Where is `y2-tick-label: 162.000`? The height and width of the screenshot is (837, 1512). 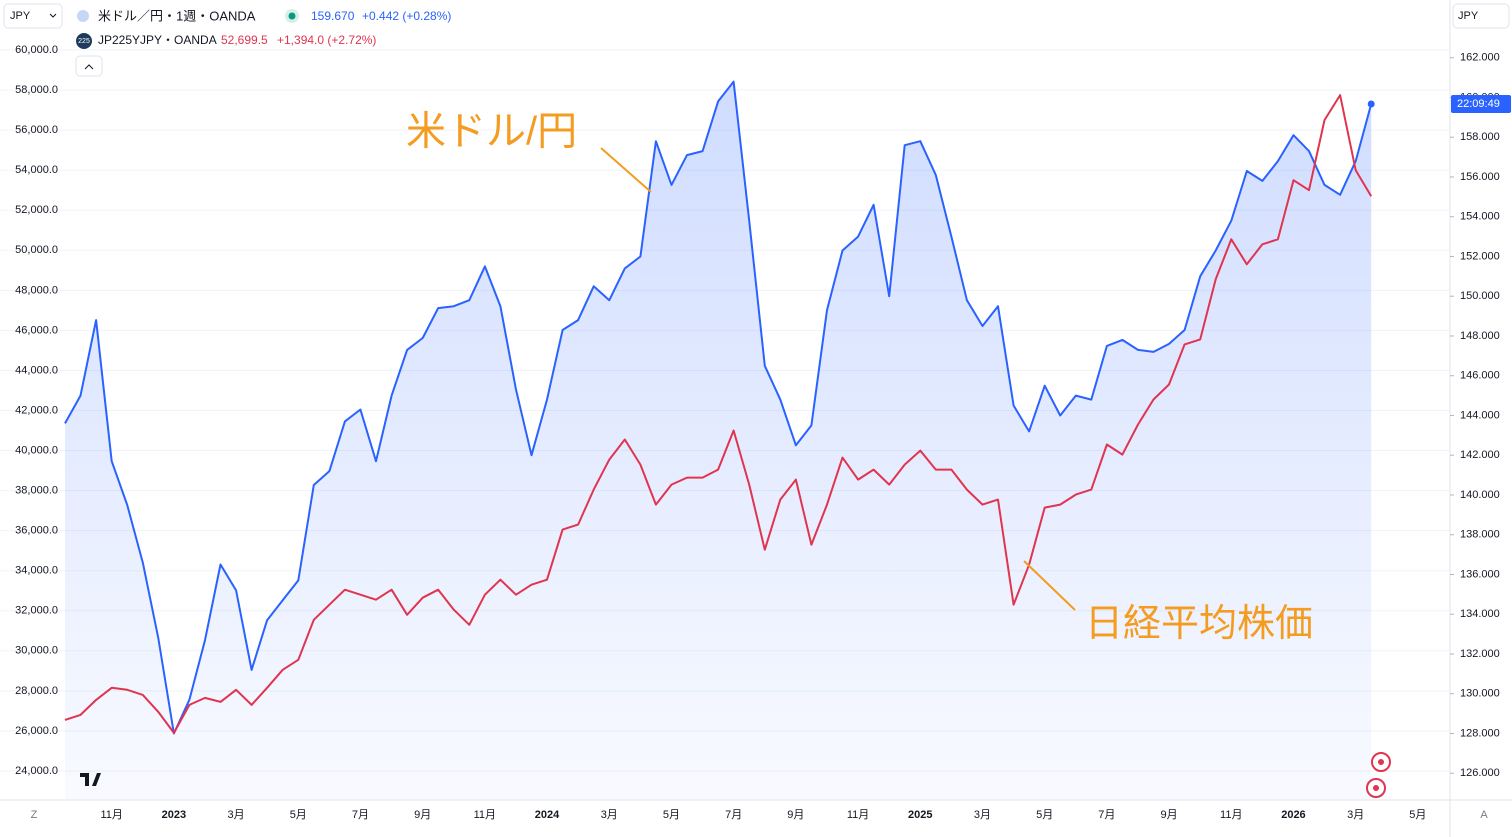
y2-tick-label: 162.000 is located at coordinates (1480, 58).